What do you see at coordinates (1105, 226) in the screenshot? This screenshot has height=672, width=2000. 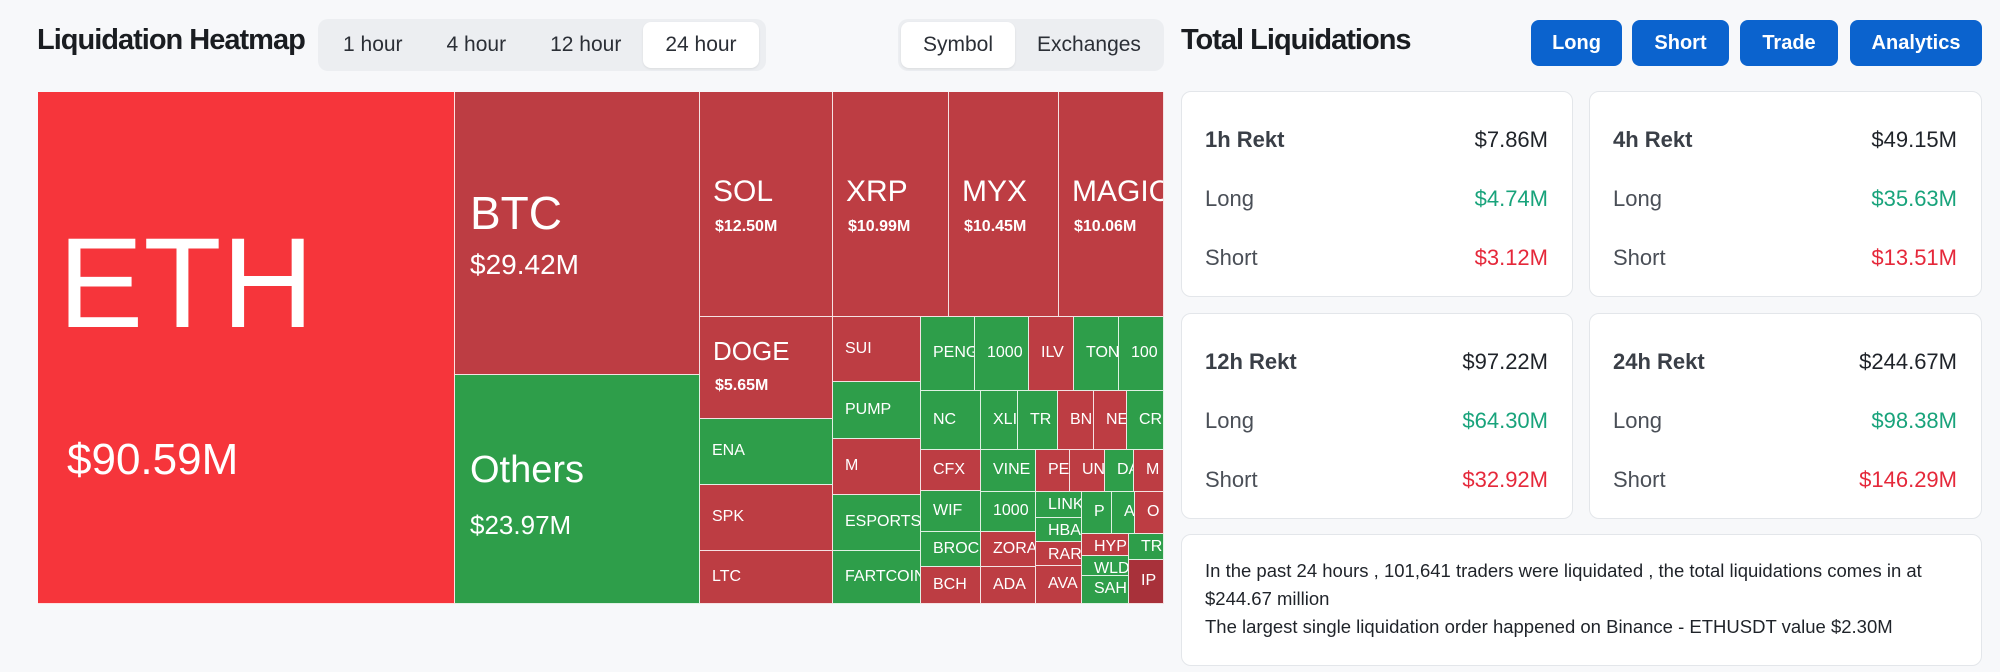 I see `tile-value: $10.06M` at bounding box center [1105, 226].